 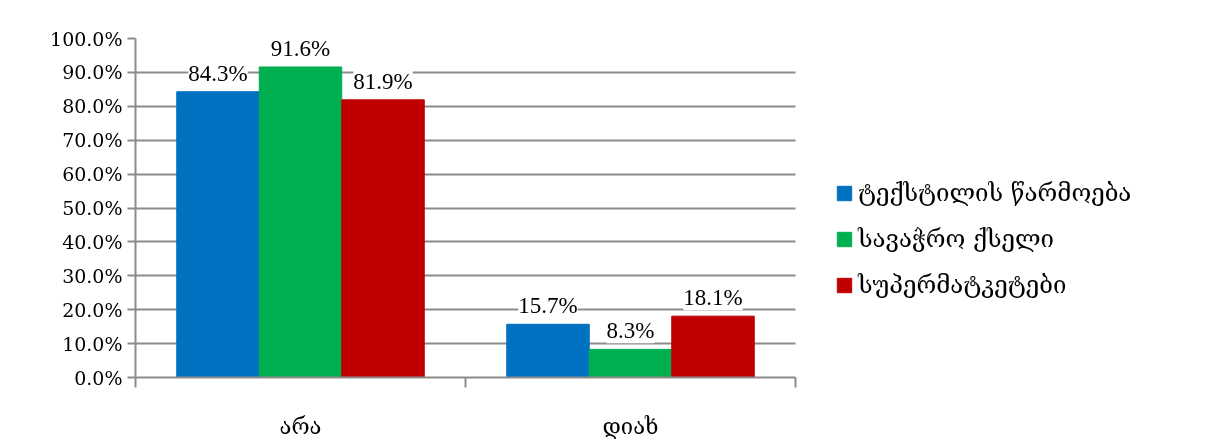 What do you see at coordinates (300, 48) in the screenshot?
I see `data-label: 91.6%` at bounding box center [300, 48].